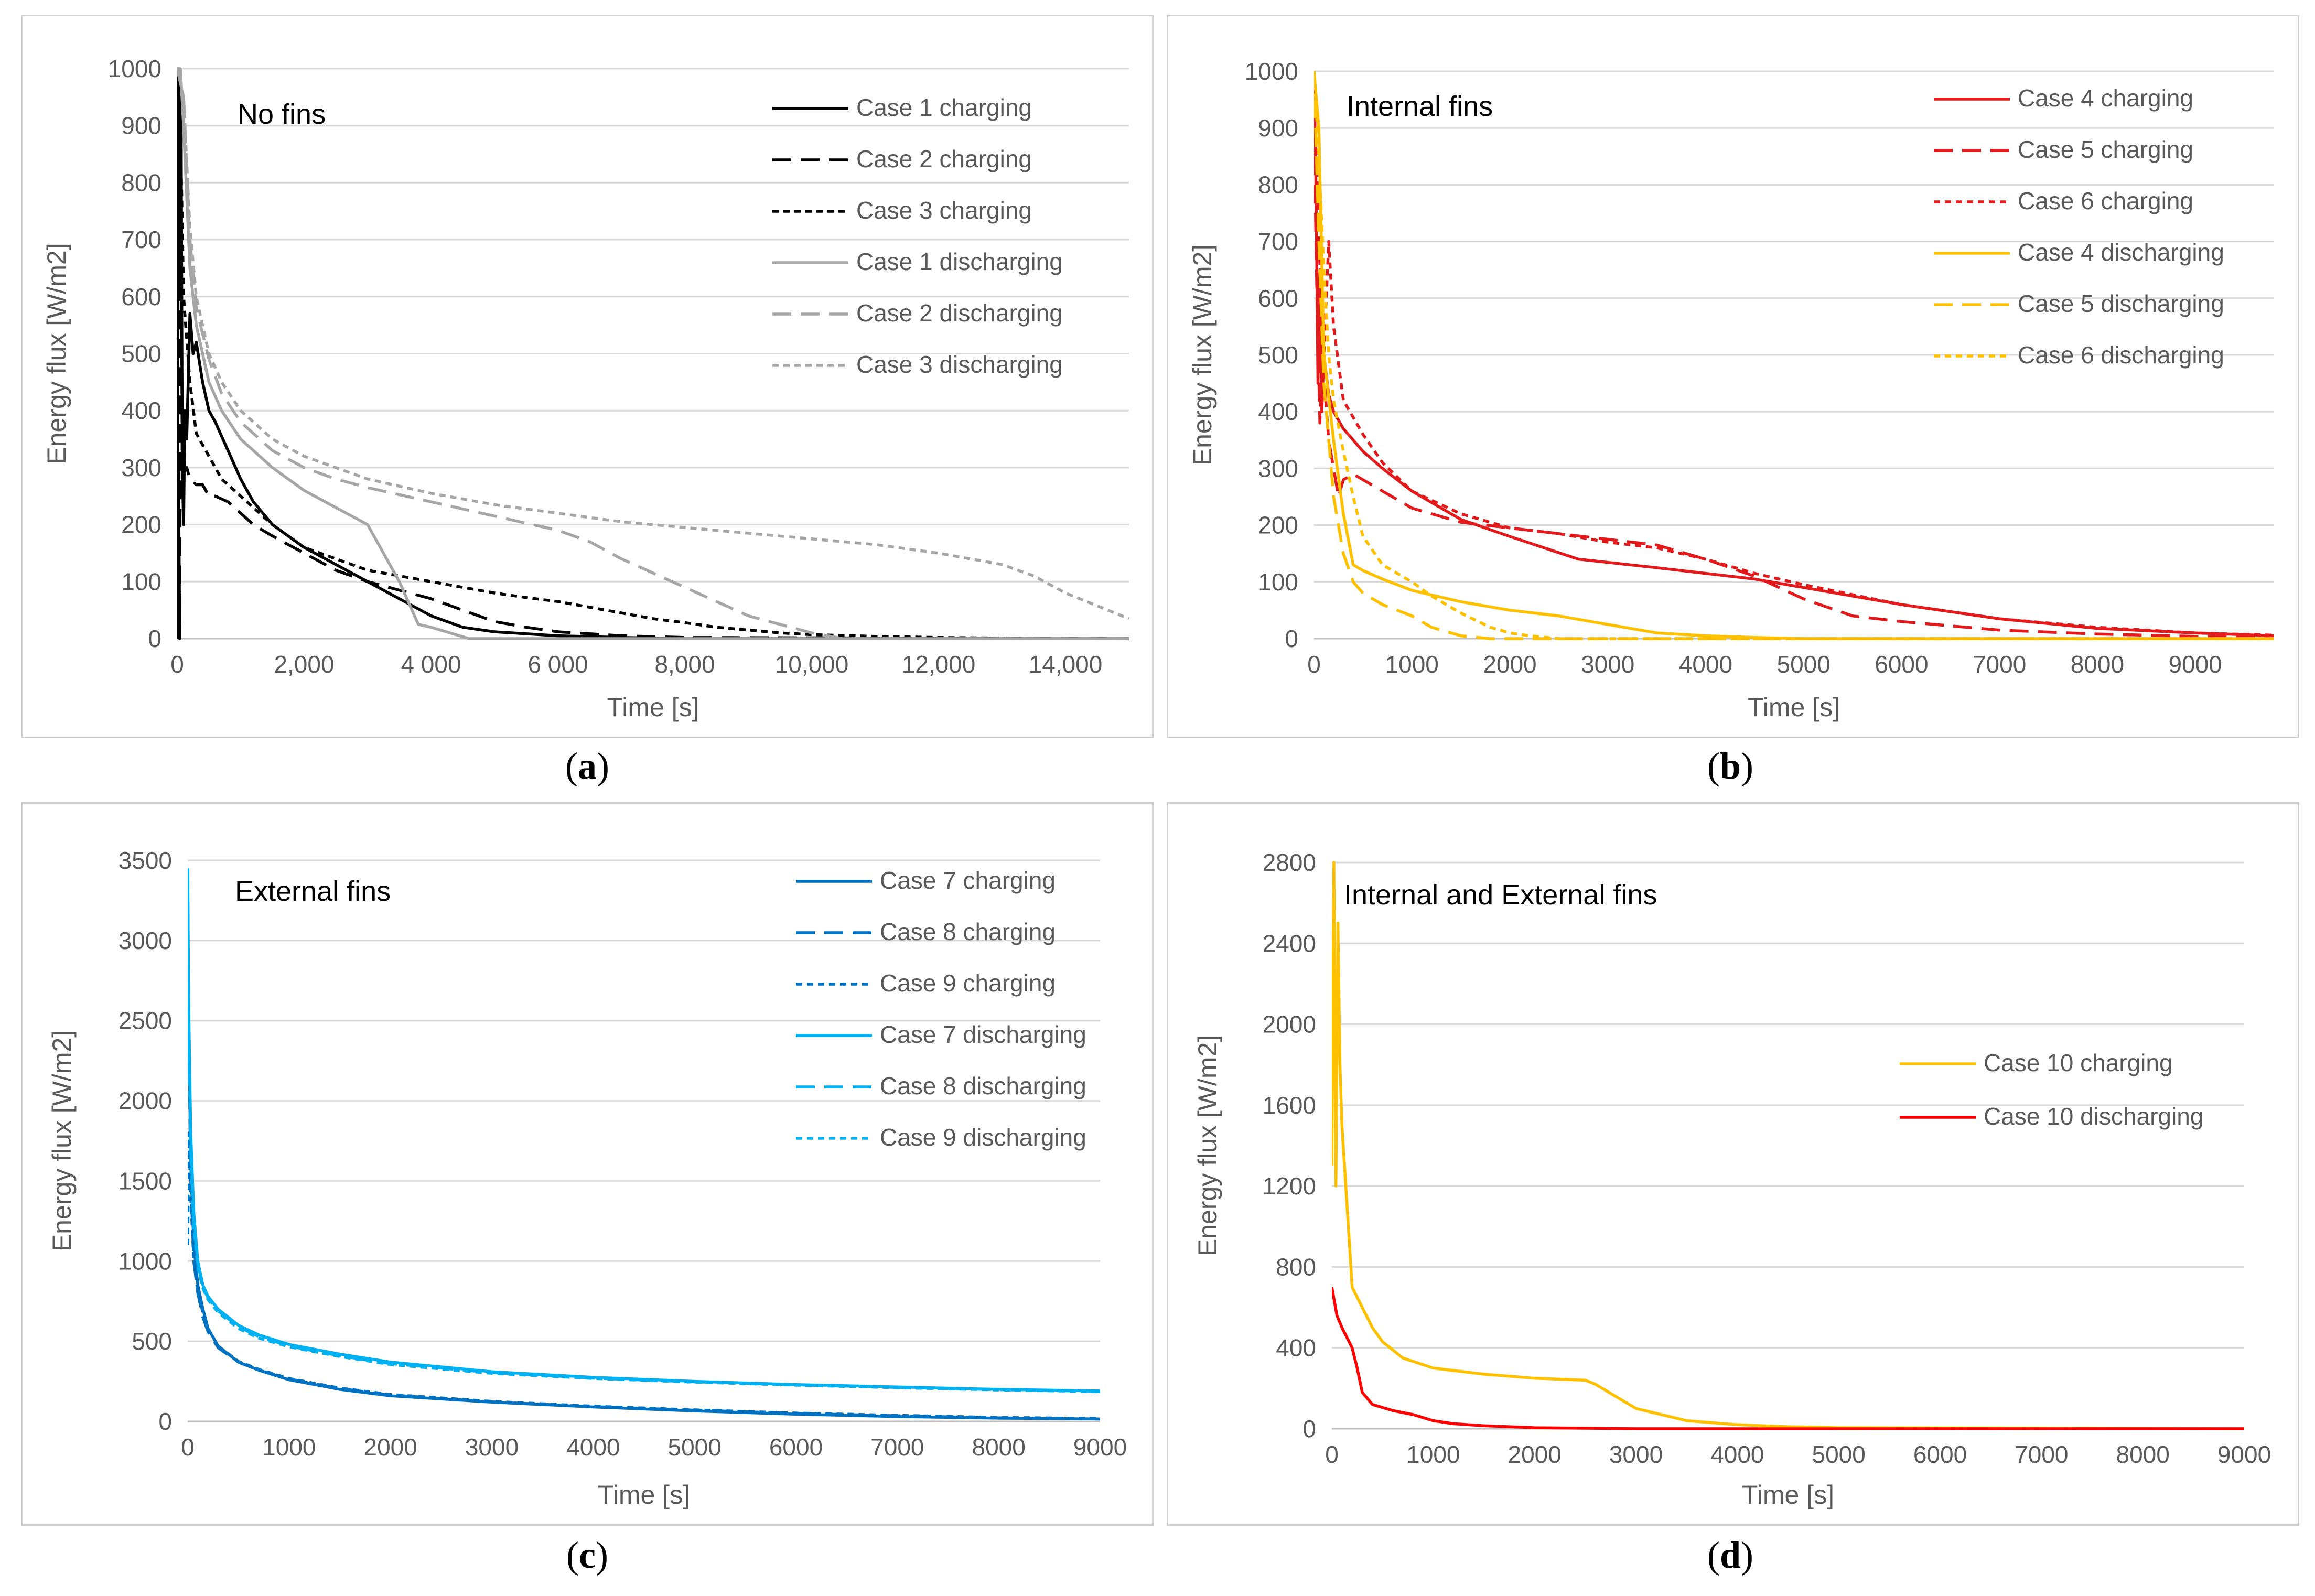 Image resolution: width=2315 pixels, height=1596 pixels. Describe the element at coordinates (606, 354) in the screenshot. I see `series-line-case-3-charging` at that location.